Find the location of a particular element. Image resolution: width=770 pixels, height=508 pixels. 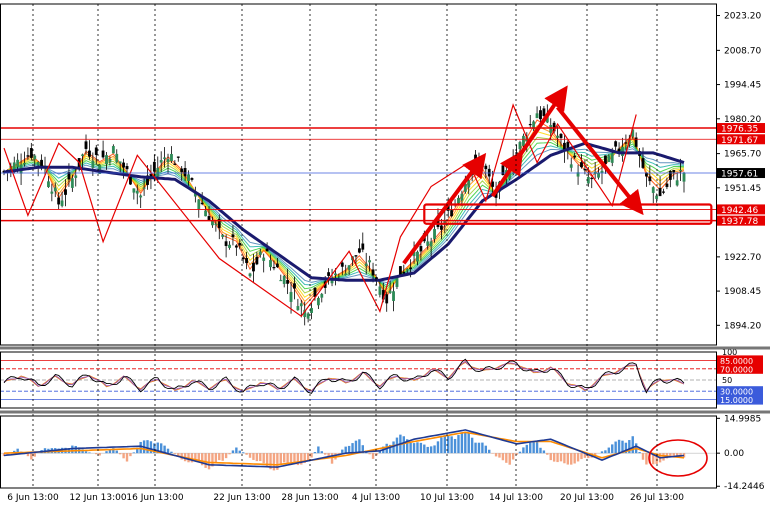

annotation-circle is located at coordinates (678, 458).